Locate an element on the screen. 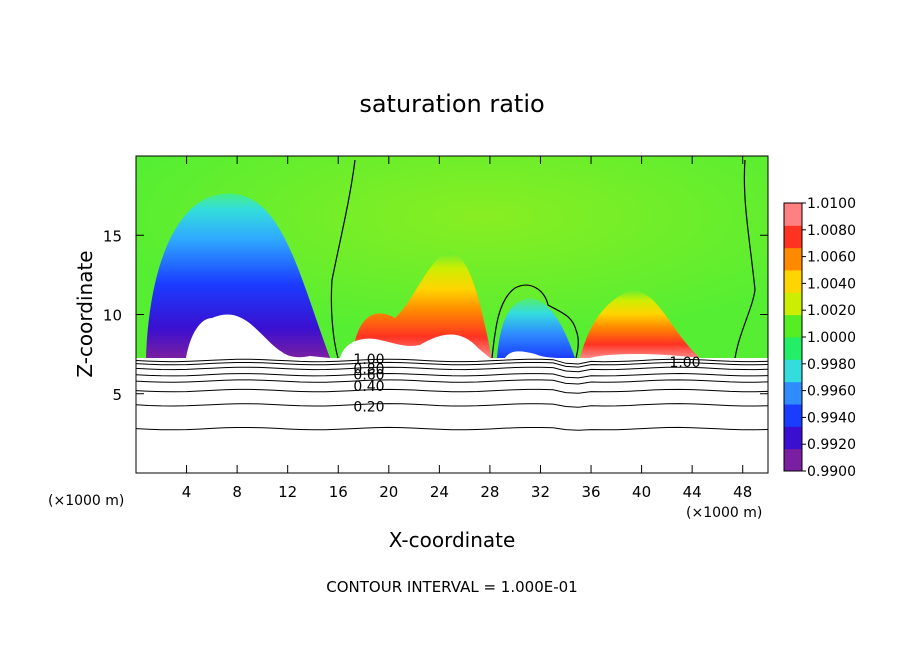  contour-label: 0.20 is located at coordinates (368, 407).